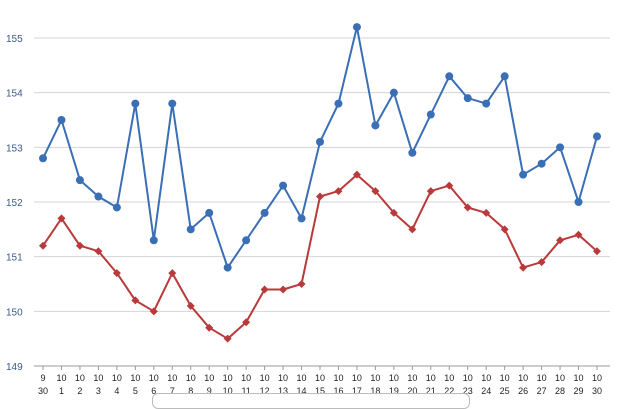 This screenshot has height=409, width=640. I want to click on x-tick-label-day: 17, so click(357, 391).